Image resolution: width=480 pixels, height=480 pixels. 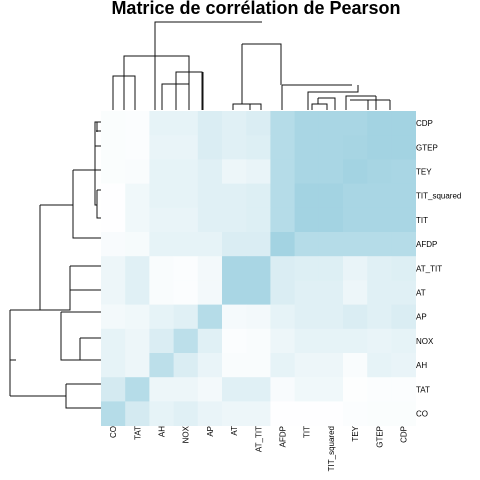 What do you see at coordinates (258, 244) in the screenshot?
I see `heatmap-cell-AFDP-AT_TIT` at bounding box center [258, 244].